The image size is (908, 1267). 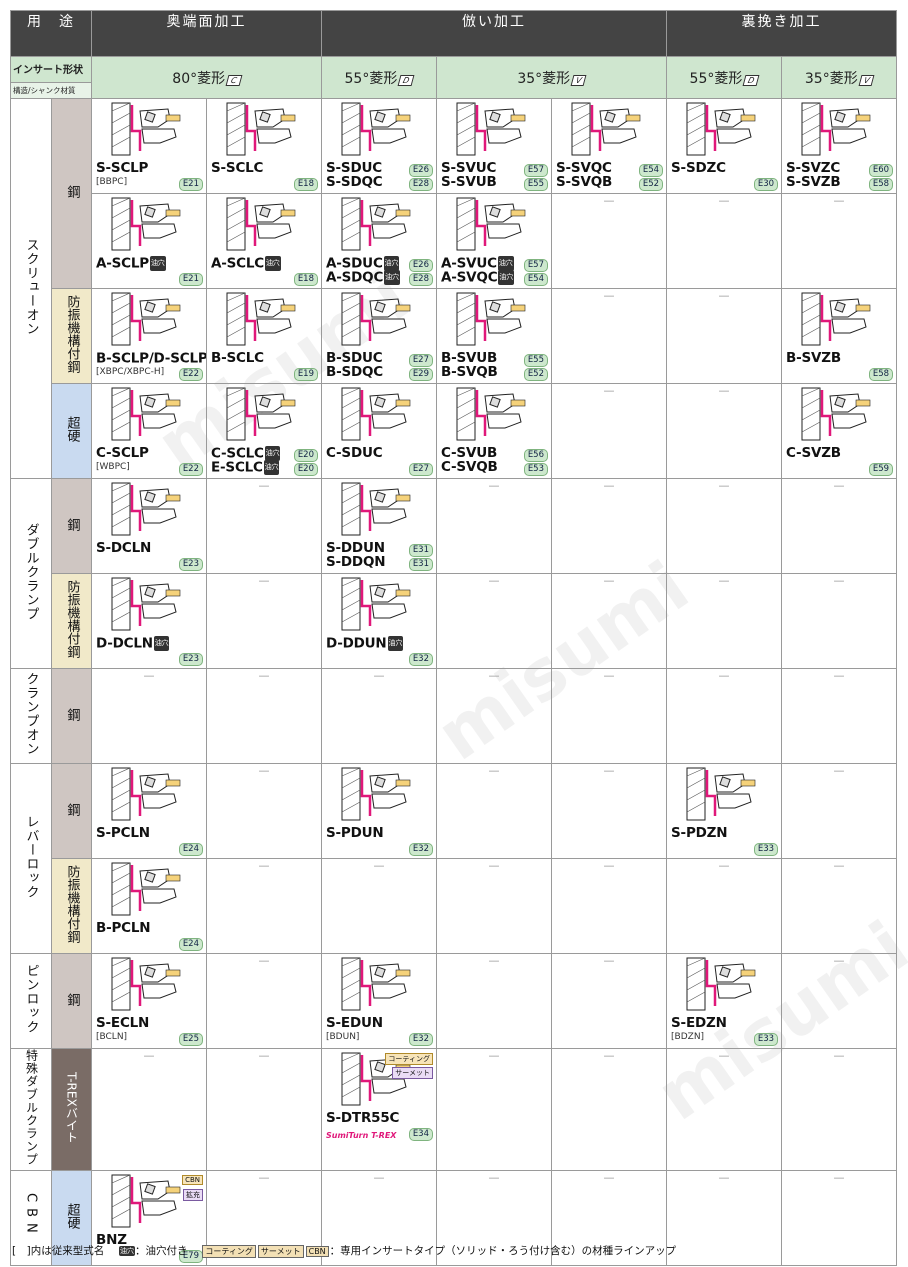 What do you see at coordinates (379, 241) in the screenshot?
I see `cell-r2c3: A-SDUC 油穴 A-SDQC 油穴 E26 E28` at bounding box center [379, 241].